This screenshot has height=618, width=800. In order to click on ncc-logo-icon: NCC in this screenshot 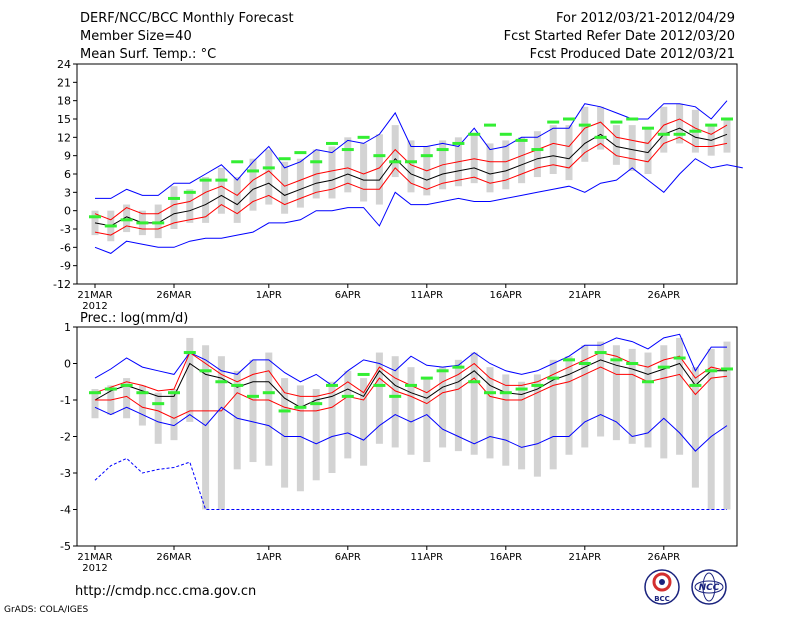, I will do `click(709, 587)`.